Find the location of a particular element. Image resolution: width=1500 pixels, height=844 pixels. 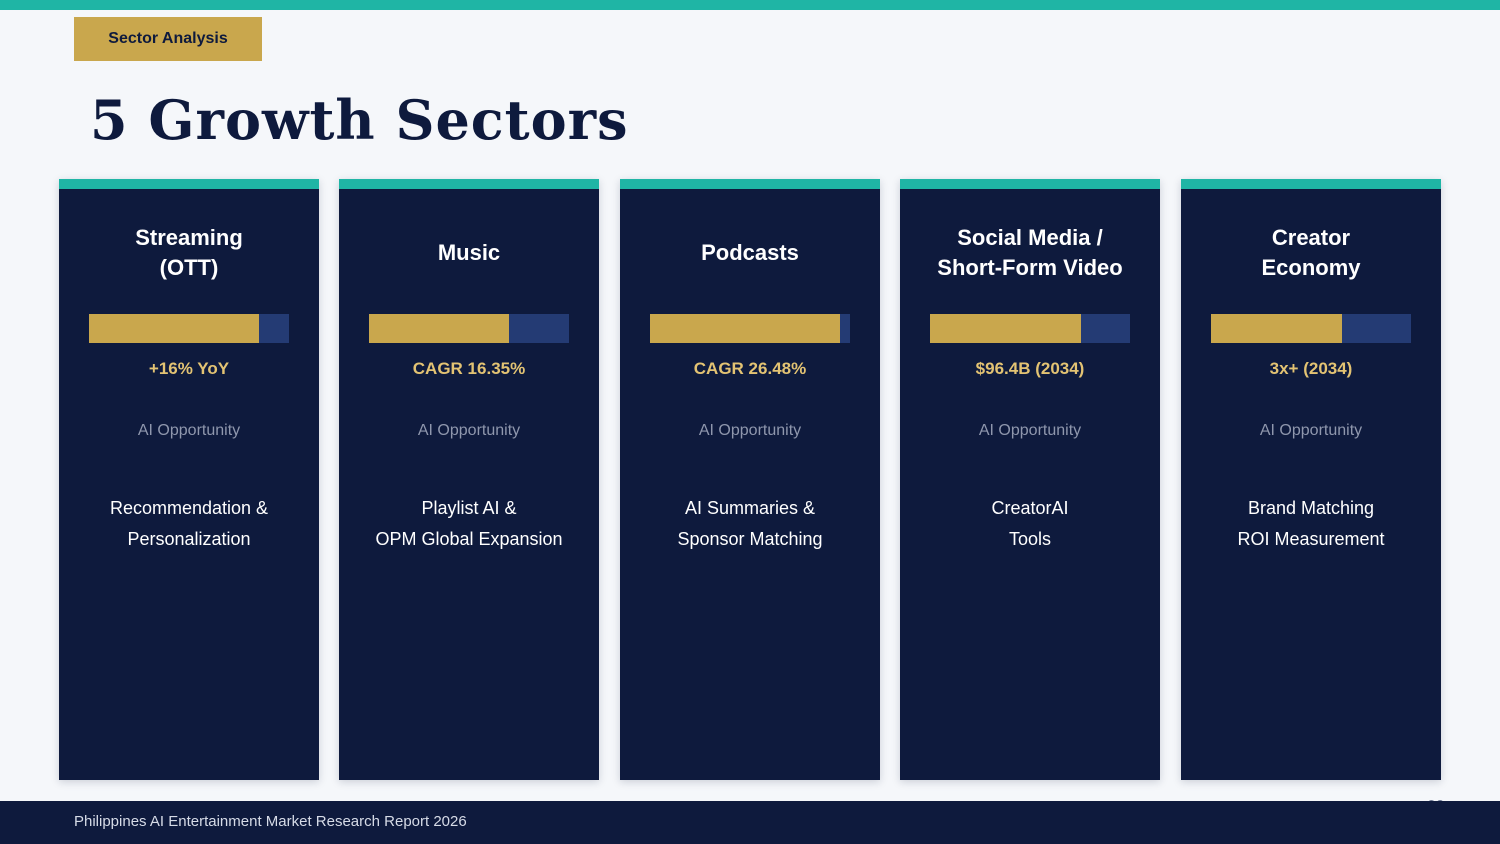

sector-metric: CAGR 26.48% is located at coordinates (750, 368).